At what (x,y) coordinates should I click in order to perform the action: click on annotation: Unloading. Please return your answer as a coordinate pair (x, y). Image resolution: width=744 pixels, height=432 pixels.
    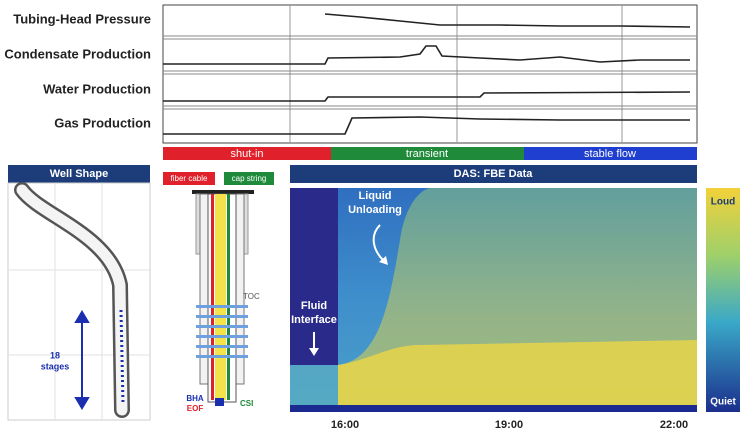
    Looking at the image, I should click on (375, 210).